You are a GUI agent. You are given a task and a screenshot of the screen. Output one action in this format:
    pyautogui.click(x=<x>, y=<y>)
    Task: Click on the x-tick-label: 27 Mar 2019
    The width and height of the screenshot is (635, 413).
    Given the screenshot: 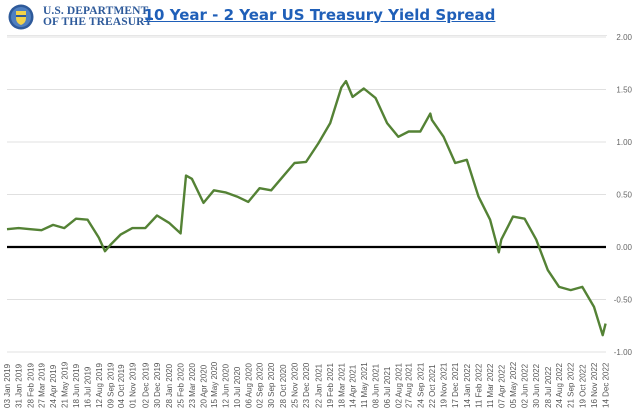 What is the action you would take?
    pyautogui.click(x=41, y=385)
    